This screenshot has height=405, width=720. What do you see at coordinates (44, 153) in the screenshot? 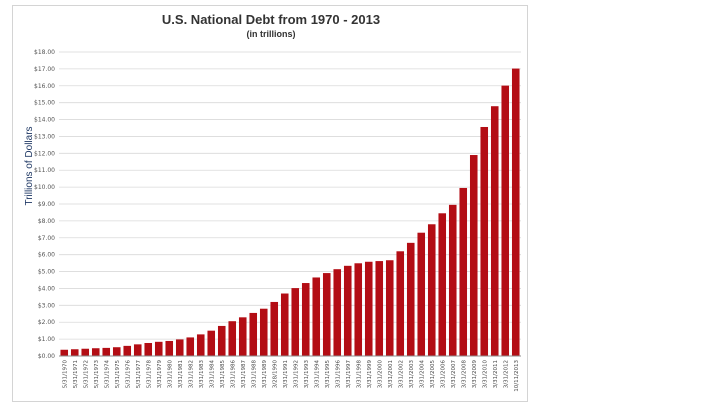
I see `y-tick-label: $12.00` at bounding box center [44, 153].